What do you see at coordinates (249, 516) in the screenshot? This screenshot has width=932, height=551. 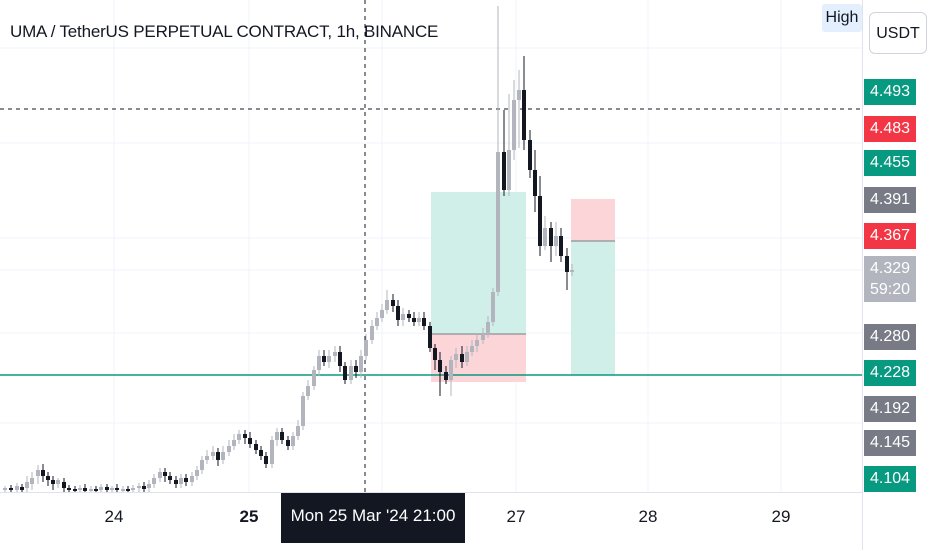 I see `time-label-25: 25` at bounding box center [249, 516].